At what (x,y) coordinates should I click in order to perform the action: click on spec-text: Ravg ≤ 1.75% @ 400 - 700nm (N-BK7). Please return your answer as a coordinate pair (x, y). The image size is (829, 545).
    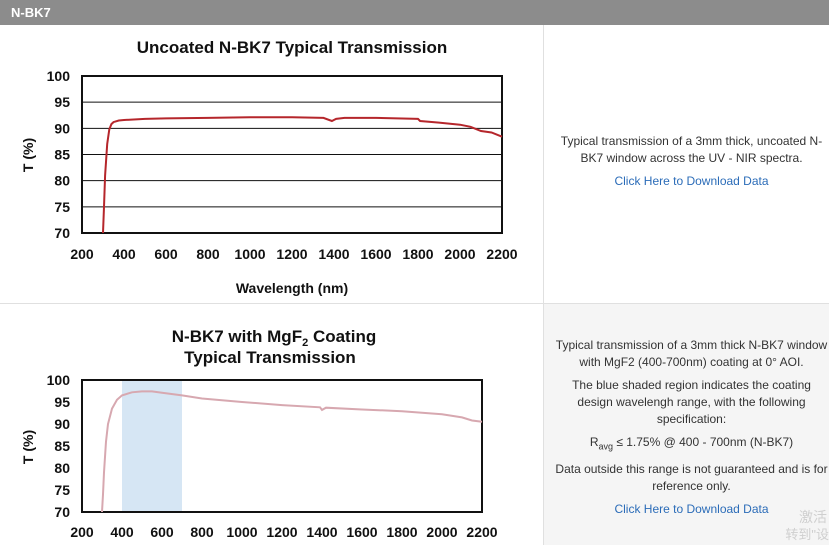
    Looking at the image, I should click on (691, 444).